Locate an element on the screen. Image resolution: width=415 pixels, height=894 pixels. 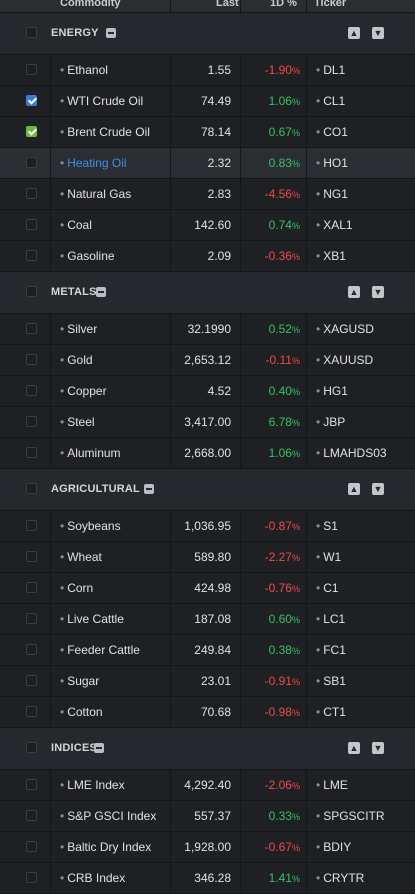
table-row: Coal 142.60 0.74% XAL1 is located at coordinates (207, 225).